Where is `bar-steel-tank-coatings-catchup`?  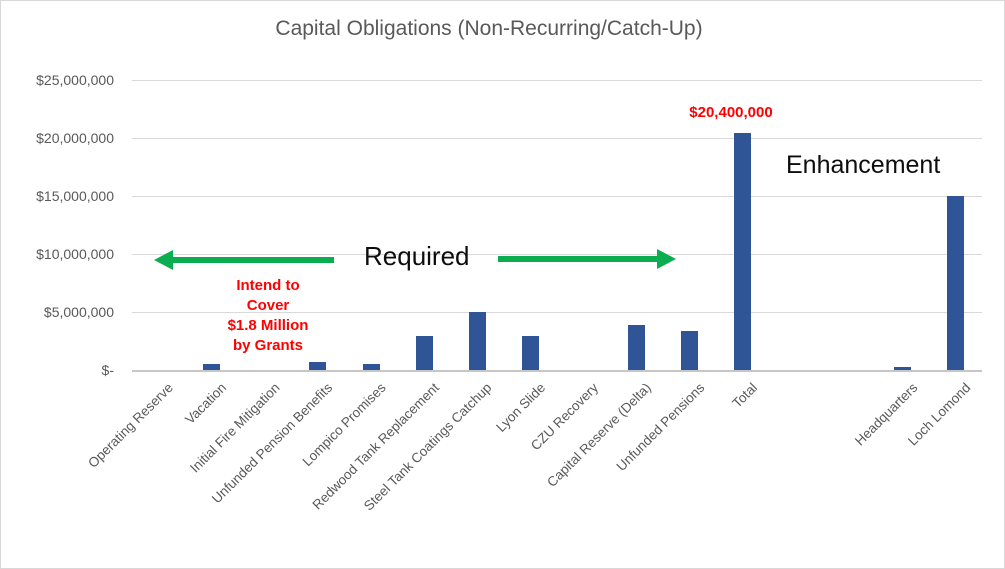
bar-steel-tank-coatings-catchup is located at coordinates (477, 341).